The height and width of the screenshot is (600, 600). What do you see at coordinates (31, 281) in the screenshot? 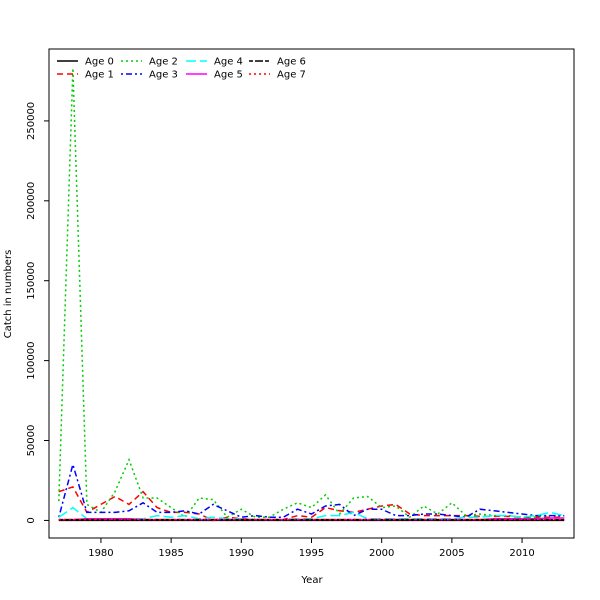
I see `y-tick-label: 150000` at bounding box center [31, 281].